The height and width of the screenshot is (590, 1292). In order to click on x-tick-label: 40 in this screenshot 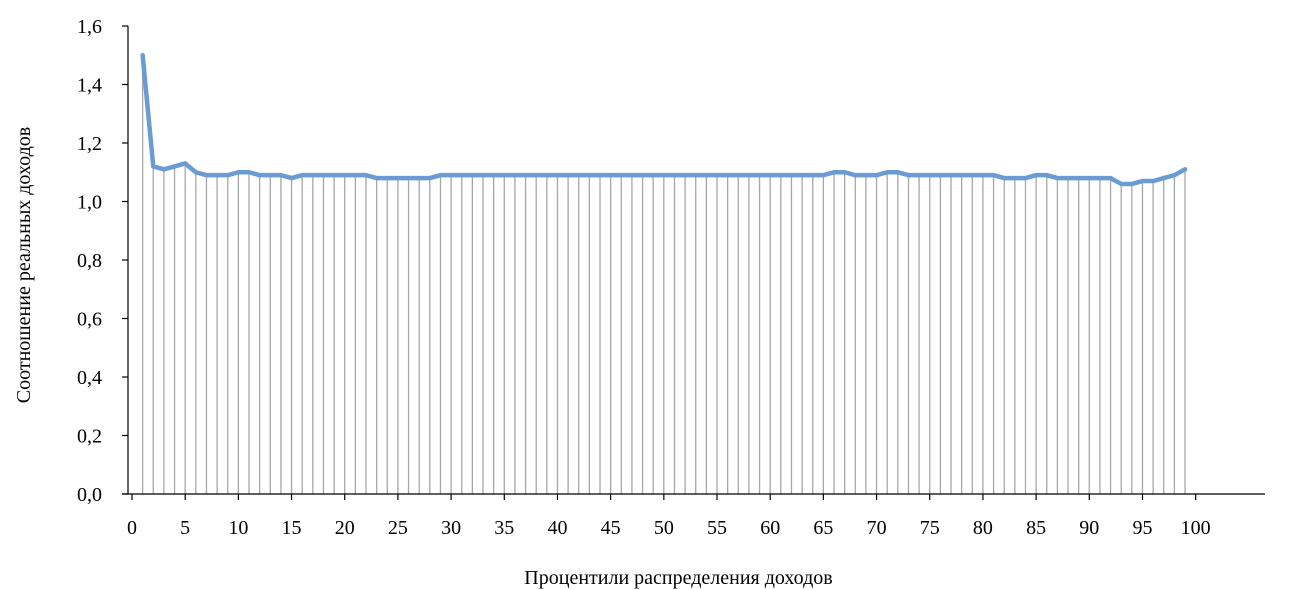, I will do `click(557, 528)`.